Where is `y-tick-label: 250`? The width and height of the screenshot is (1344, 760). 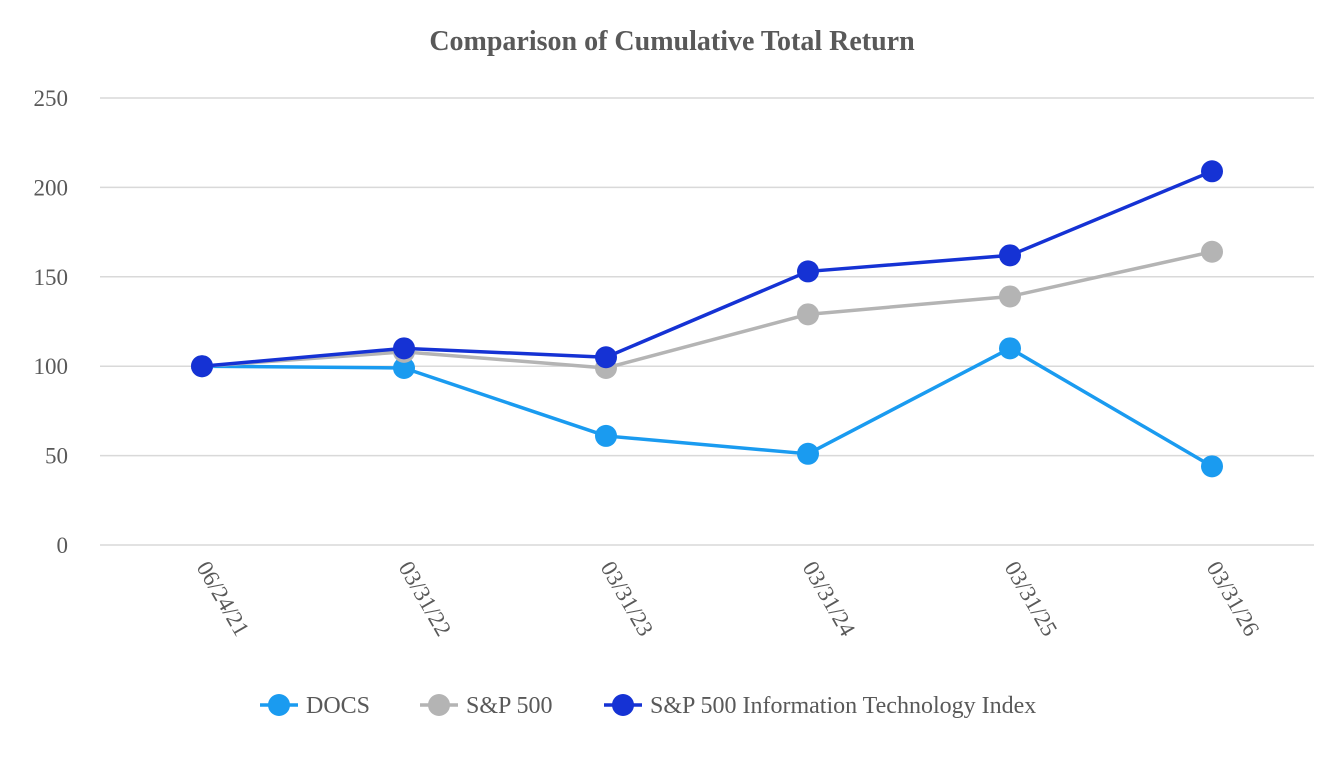
y-tick-label: 250 is located at coordinates (51, 98).